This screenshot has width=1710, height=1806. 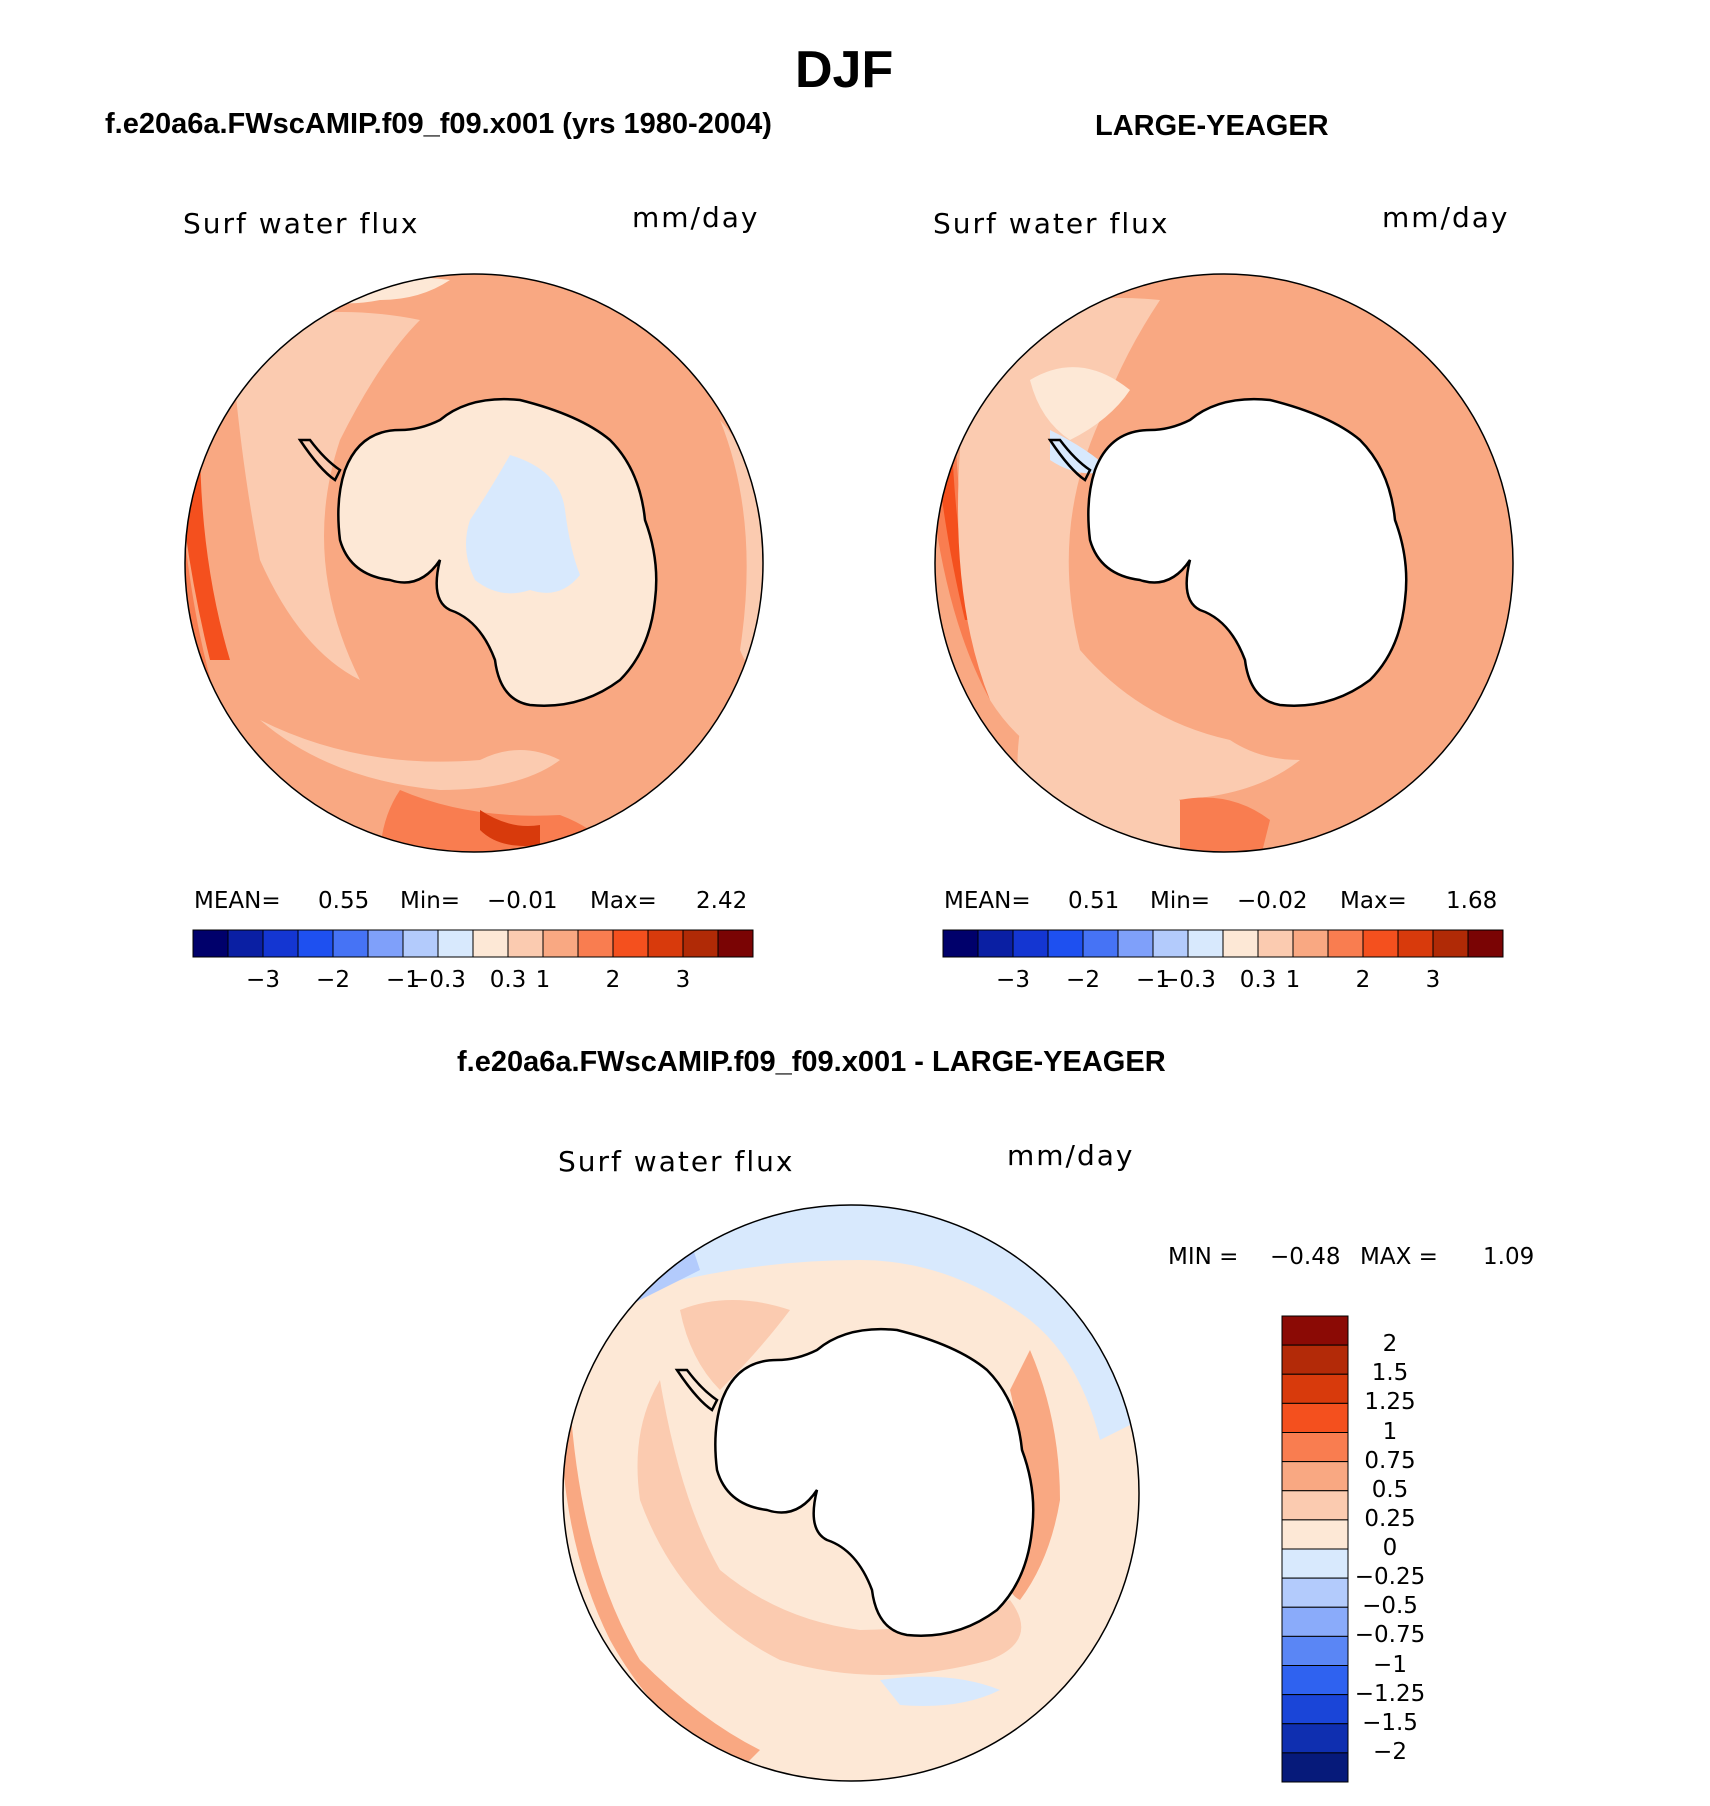 I want to click on panel3-max-label: MAX =, so click(x=1399, y=1257).